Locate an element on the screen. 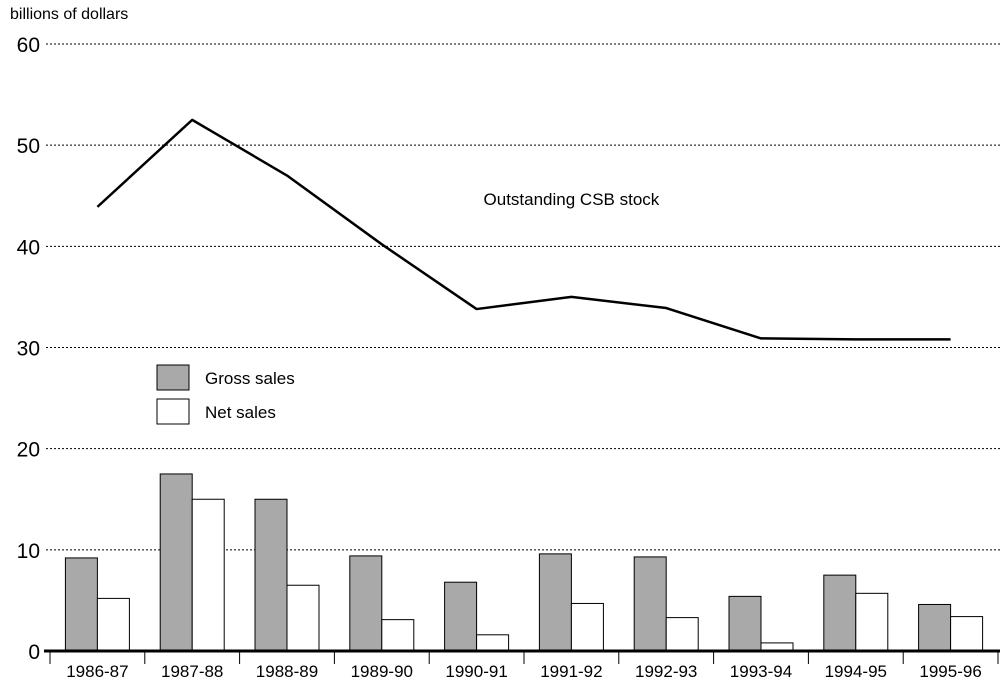  x-tick-label: 1991-92 is located at coordinates (571, 671).